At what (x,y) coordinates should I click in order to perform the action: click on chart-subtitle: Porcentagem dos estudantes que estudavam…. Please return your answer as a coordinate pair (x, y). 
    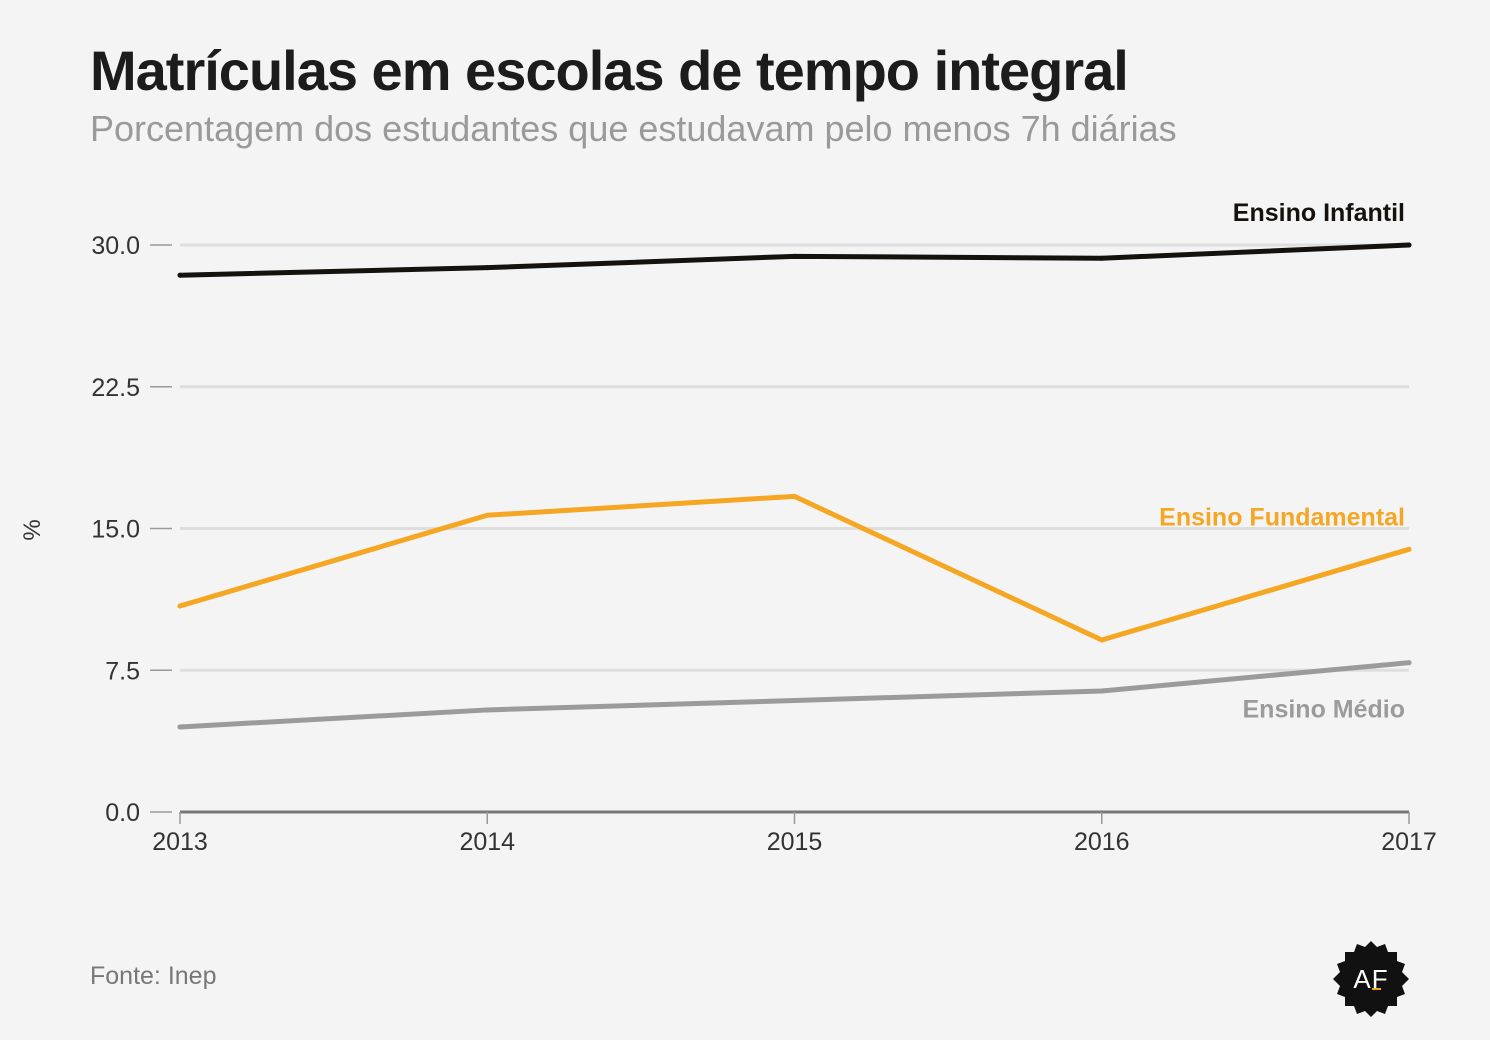
    Looking at the image, I should click on (633, 128).